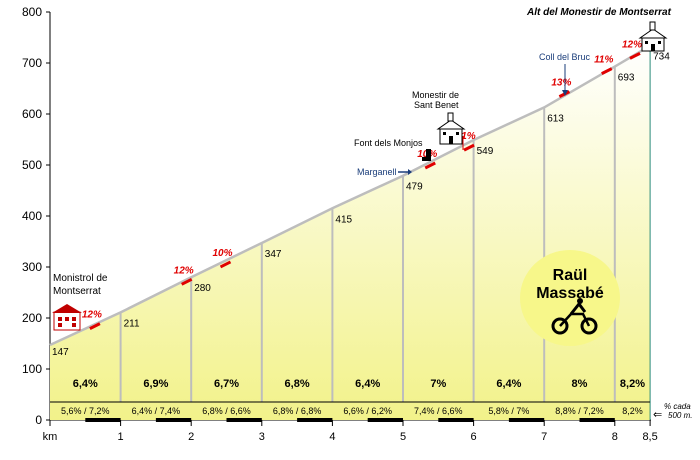 This screenshot has height=460, width=700. Describe the element at coordinates (32, 267) in the screenshot. I see `y-tick-label: 300` at that location.